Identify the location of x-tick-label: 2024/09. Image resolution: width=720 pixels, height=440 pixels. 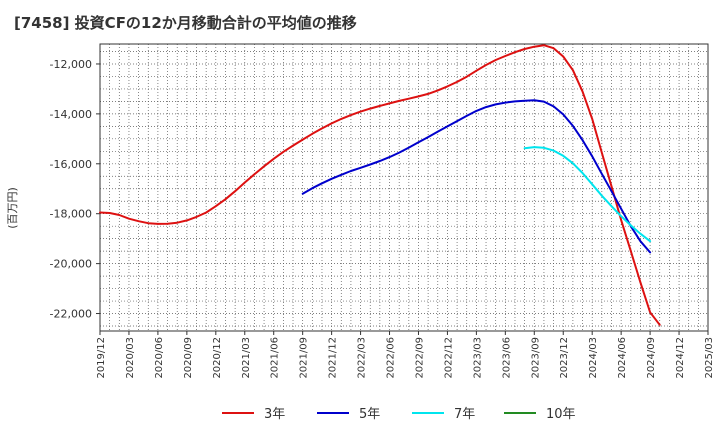
(651, 358).